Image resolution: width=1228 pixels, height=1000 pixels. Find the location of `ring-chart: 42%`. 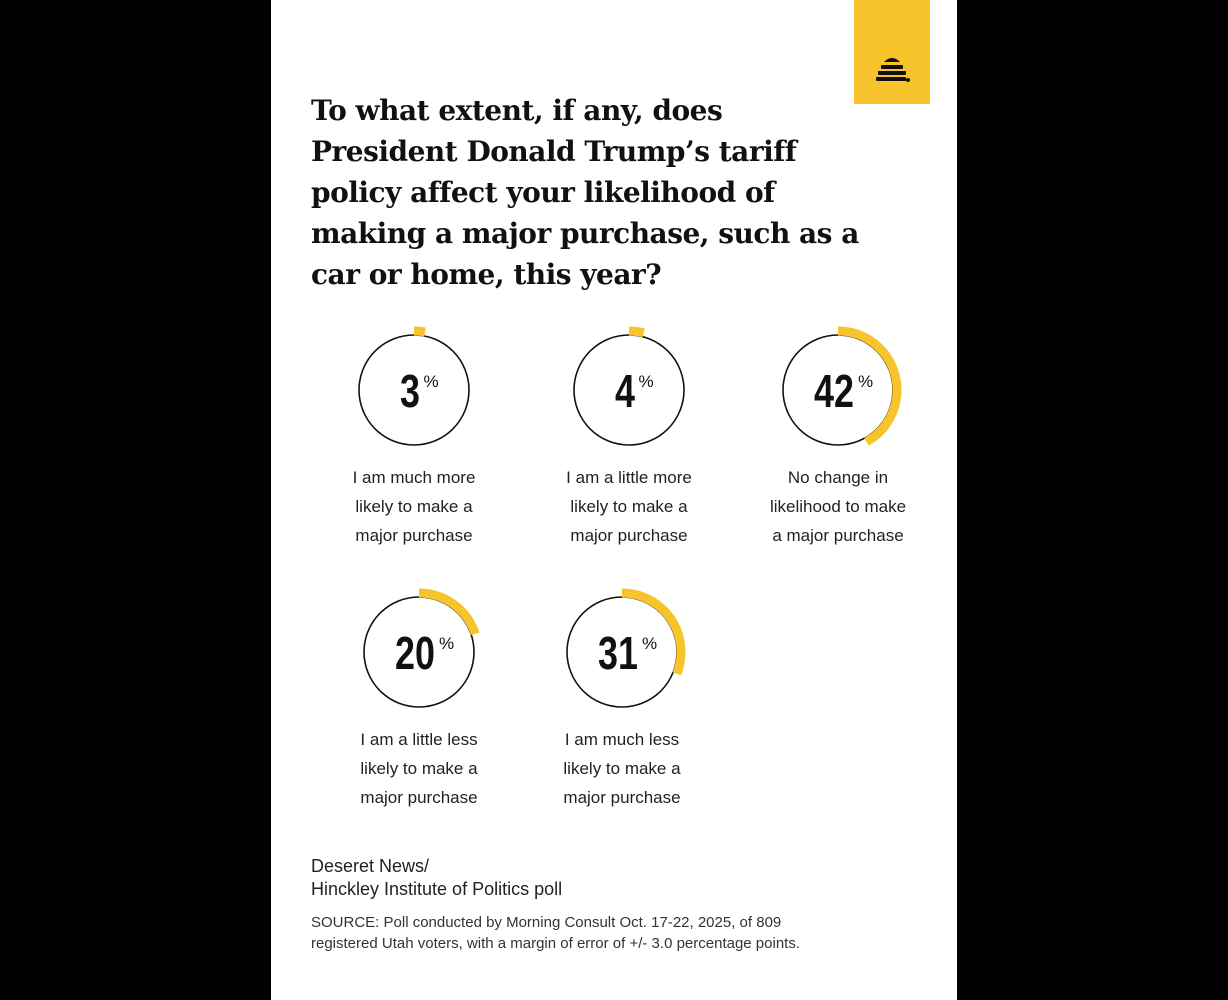

ring-chart: 42% is located at coordinates (842, 386).